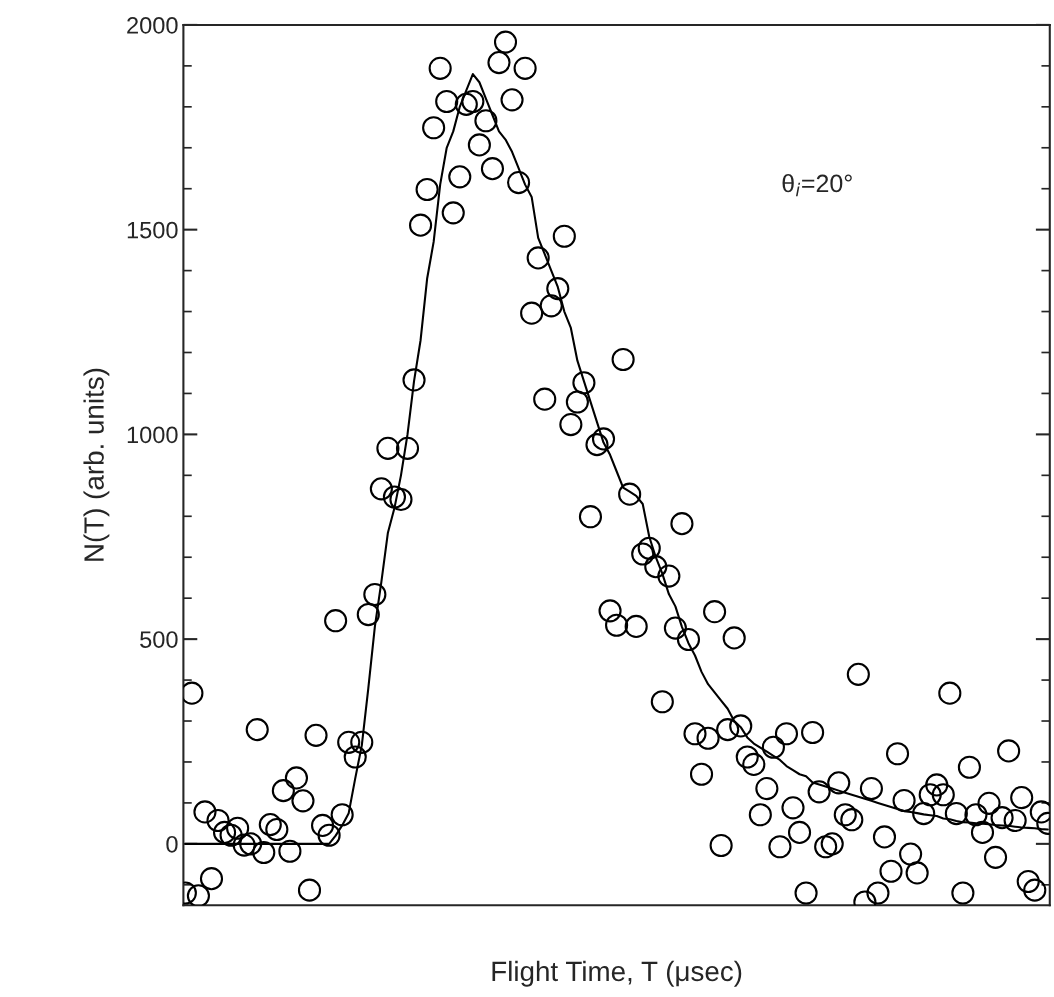 The image size is (1054, 997). What do you see at coordinates (172, 844) in the screenshot?
I see `y-tick-label: 0` at bounding box center [172, 844].